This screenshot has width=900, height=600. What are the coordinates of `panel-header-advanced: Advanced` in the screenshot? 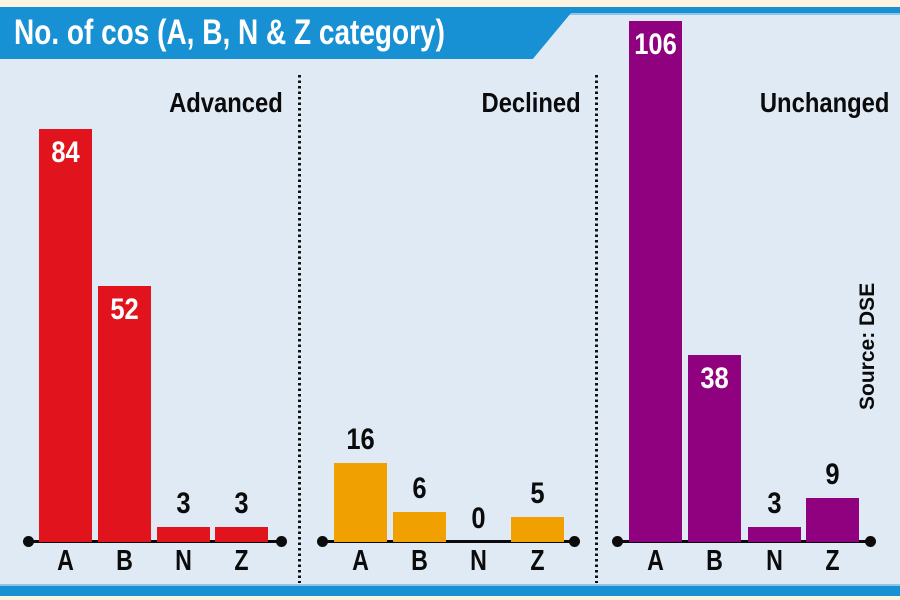 It's located at (226, 102).